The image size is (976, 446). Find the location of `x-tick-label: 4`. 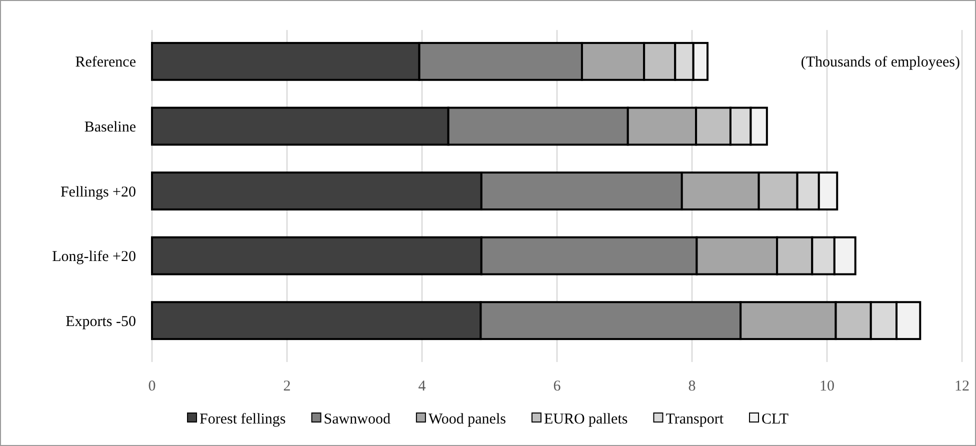

x-tick-label: 4 is located at coordinates (422, 386).